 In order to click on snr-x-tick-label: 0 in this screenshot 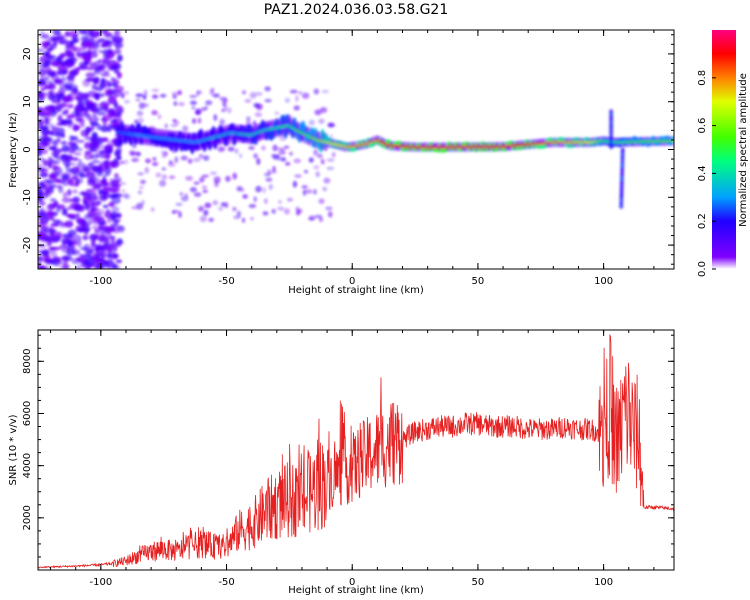, I will do `click(352, 582)`.